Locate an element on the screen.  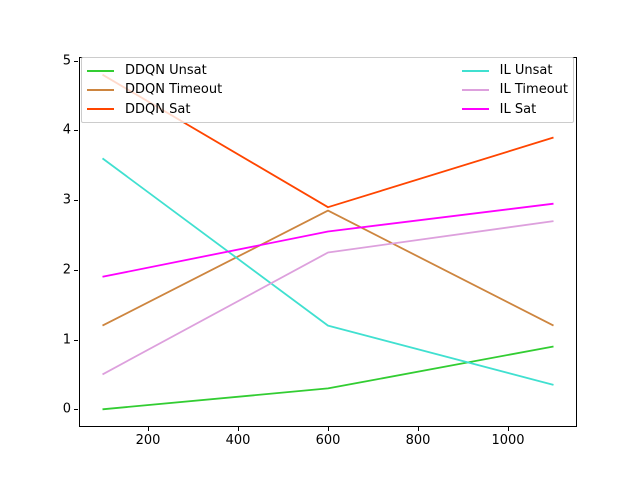
legend-column-ddqn: DDQN Unsat DDQN Timeout DDQN Sat is located at coordinates (154, 90).